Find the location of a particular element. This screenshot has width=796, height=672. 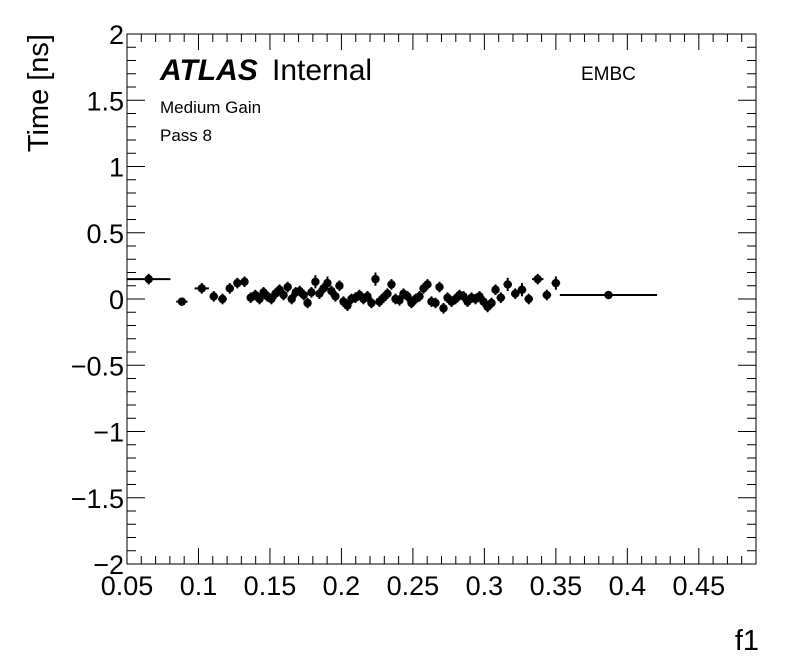

x-tick-label: 0.2 is located at coordinates (342, 586).